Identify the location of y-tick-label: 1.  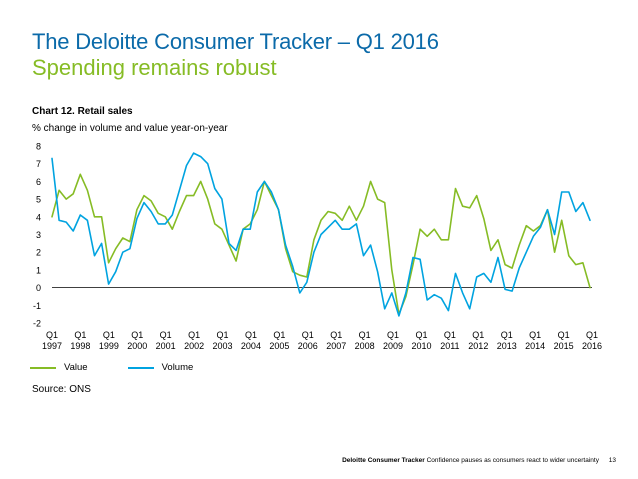
(38, 270).